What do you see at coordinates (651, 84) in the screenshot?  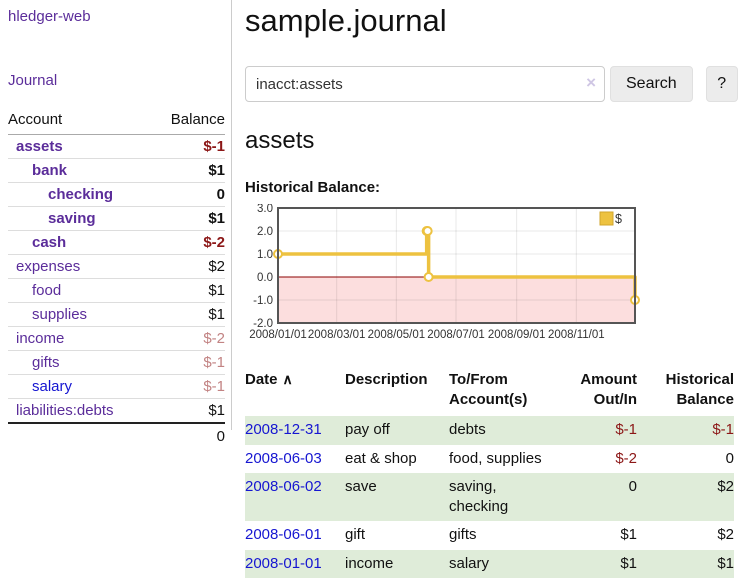 I see `search-button: Search` at bounding box center [651, 84].